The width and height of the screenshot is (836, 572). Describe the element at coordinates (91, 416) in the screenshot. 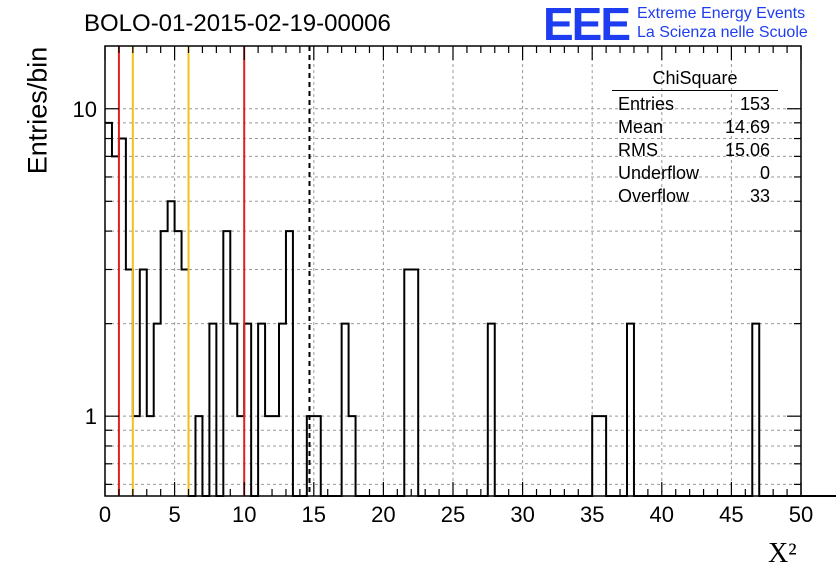

I see `y-tick-label: 1` at that location.